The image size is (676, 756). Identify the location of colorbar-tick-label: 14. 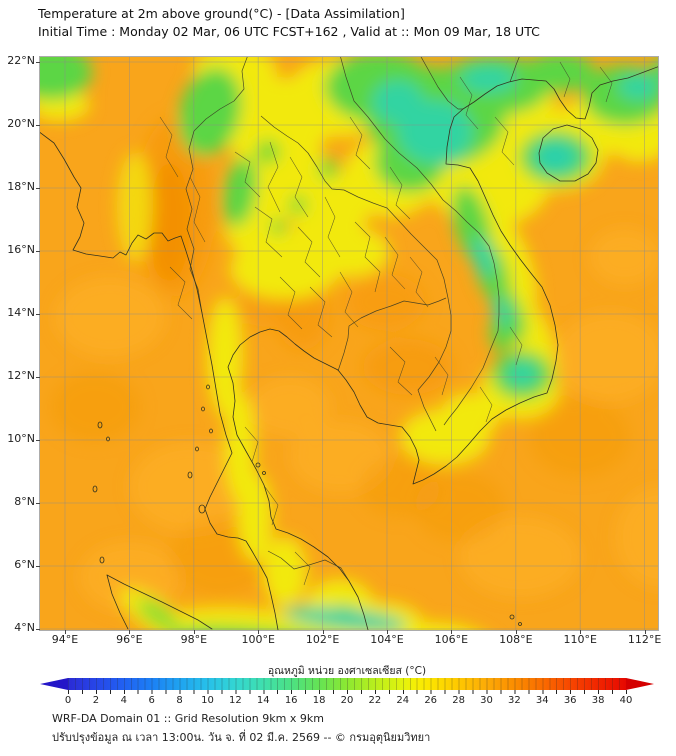
(263, 700).